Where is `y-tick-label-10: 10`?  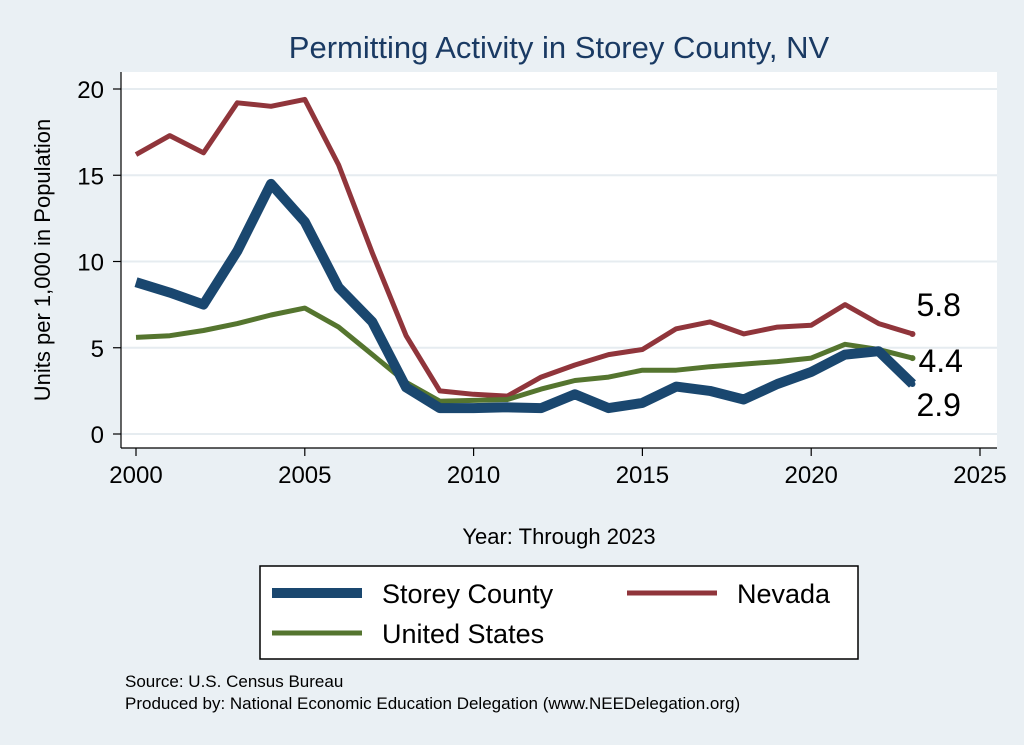
y-tick-label-10: 10 is located at coordinates (90, 263).